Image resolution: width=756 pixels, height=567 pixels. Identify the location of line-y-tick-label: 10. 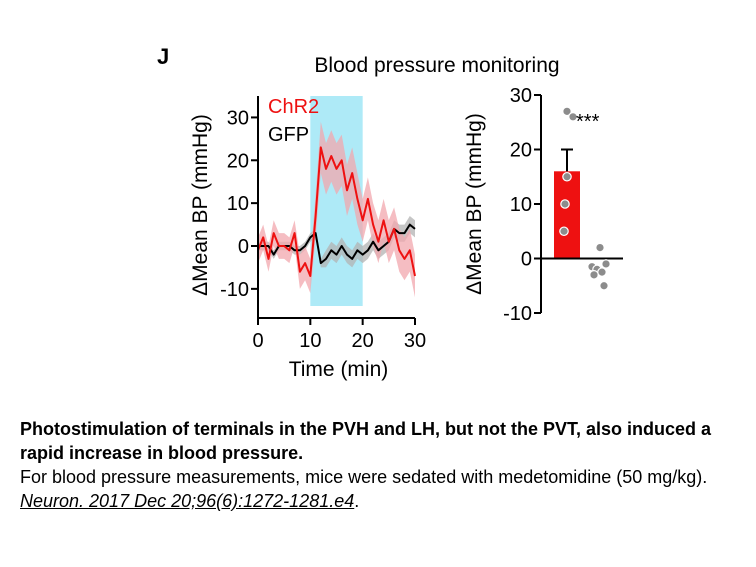
(238, 204).